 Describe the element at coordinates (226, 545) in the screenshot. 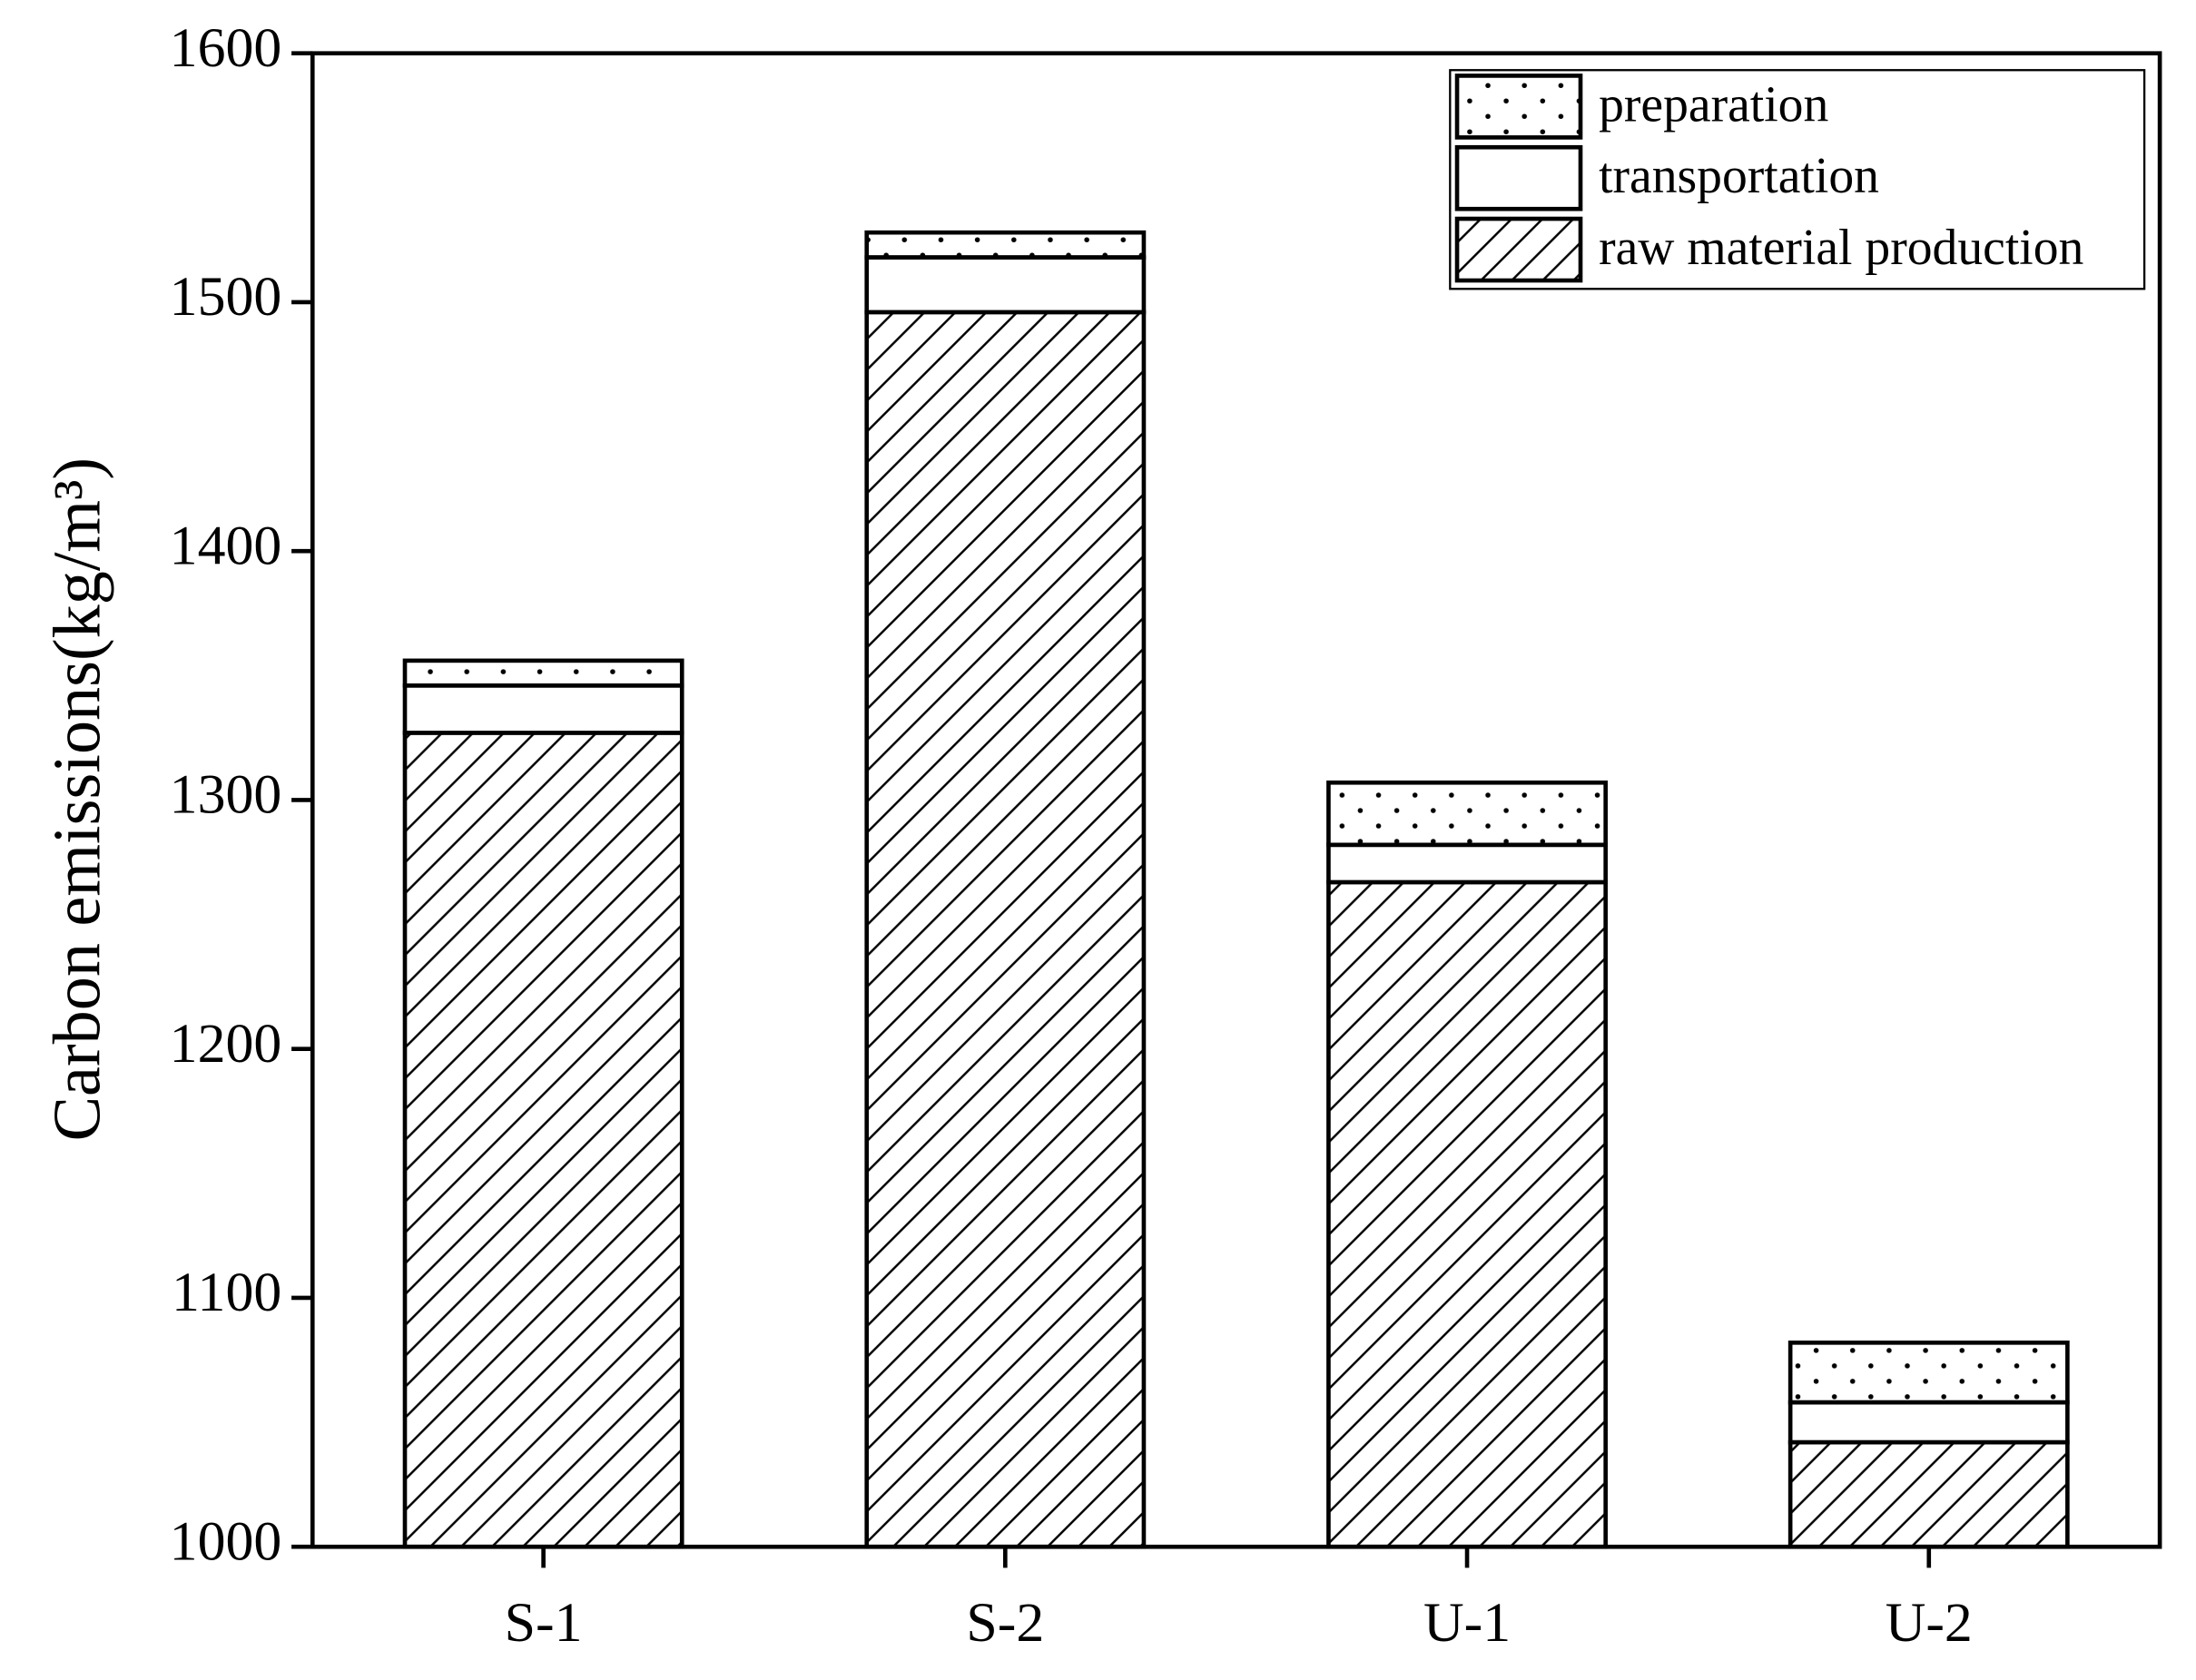

I see `y-tick-label: 1400` at that location.